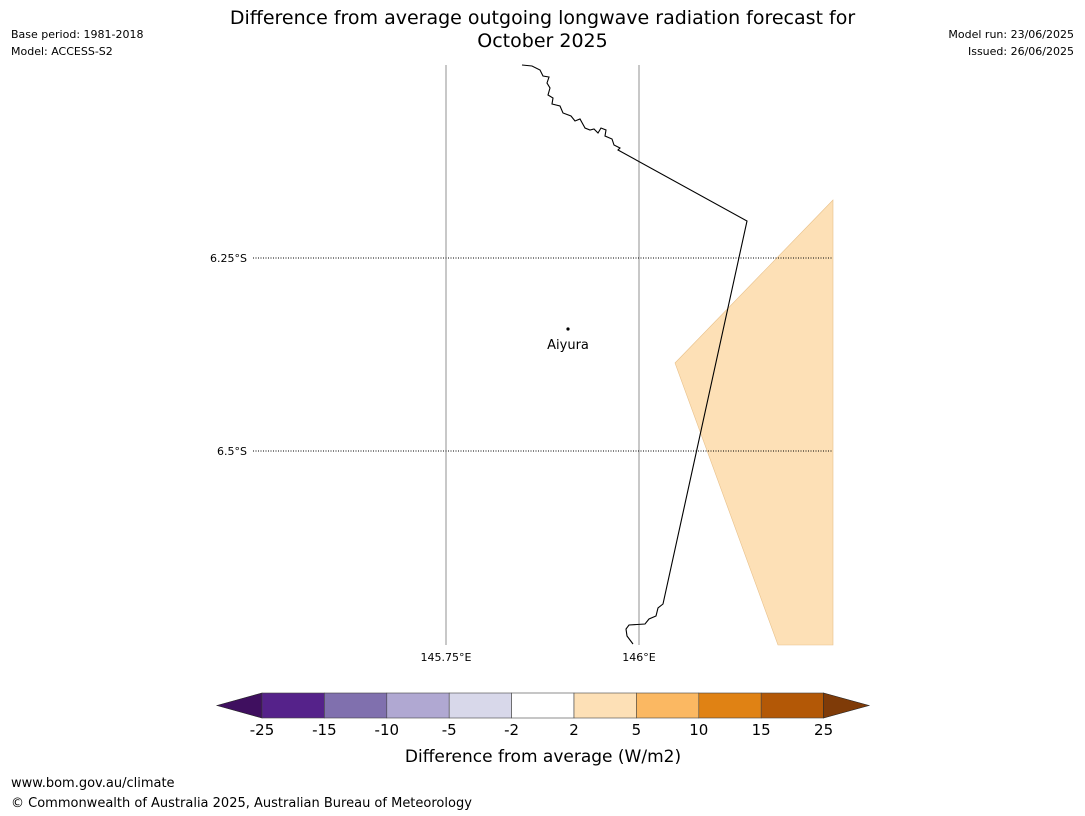 The image size is (1085, 816). I want to click on colorbar-ticks: -25 -15 -10 -5 -2 2 5 10 15 25, so click(541, 730).